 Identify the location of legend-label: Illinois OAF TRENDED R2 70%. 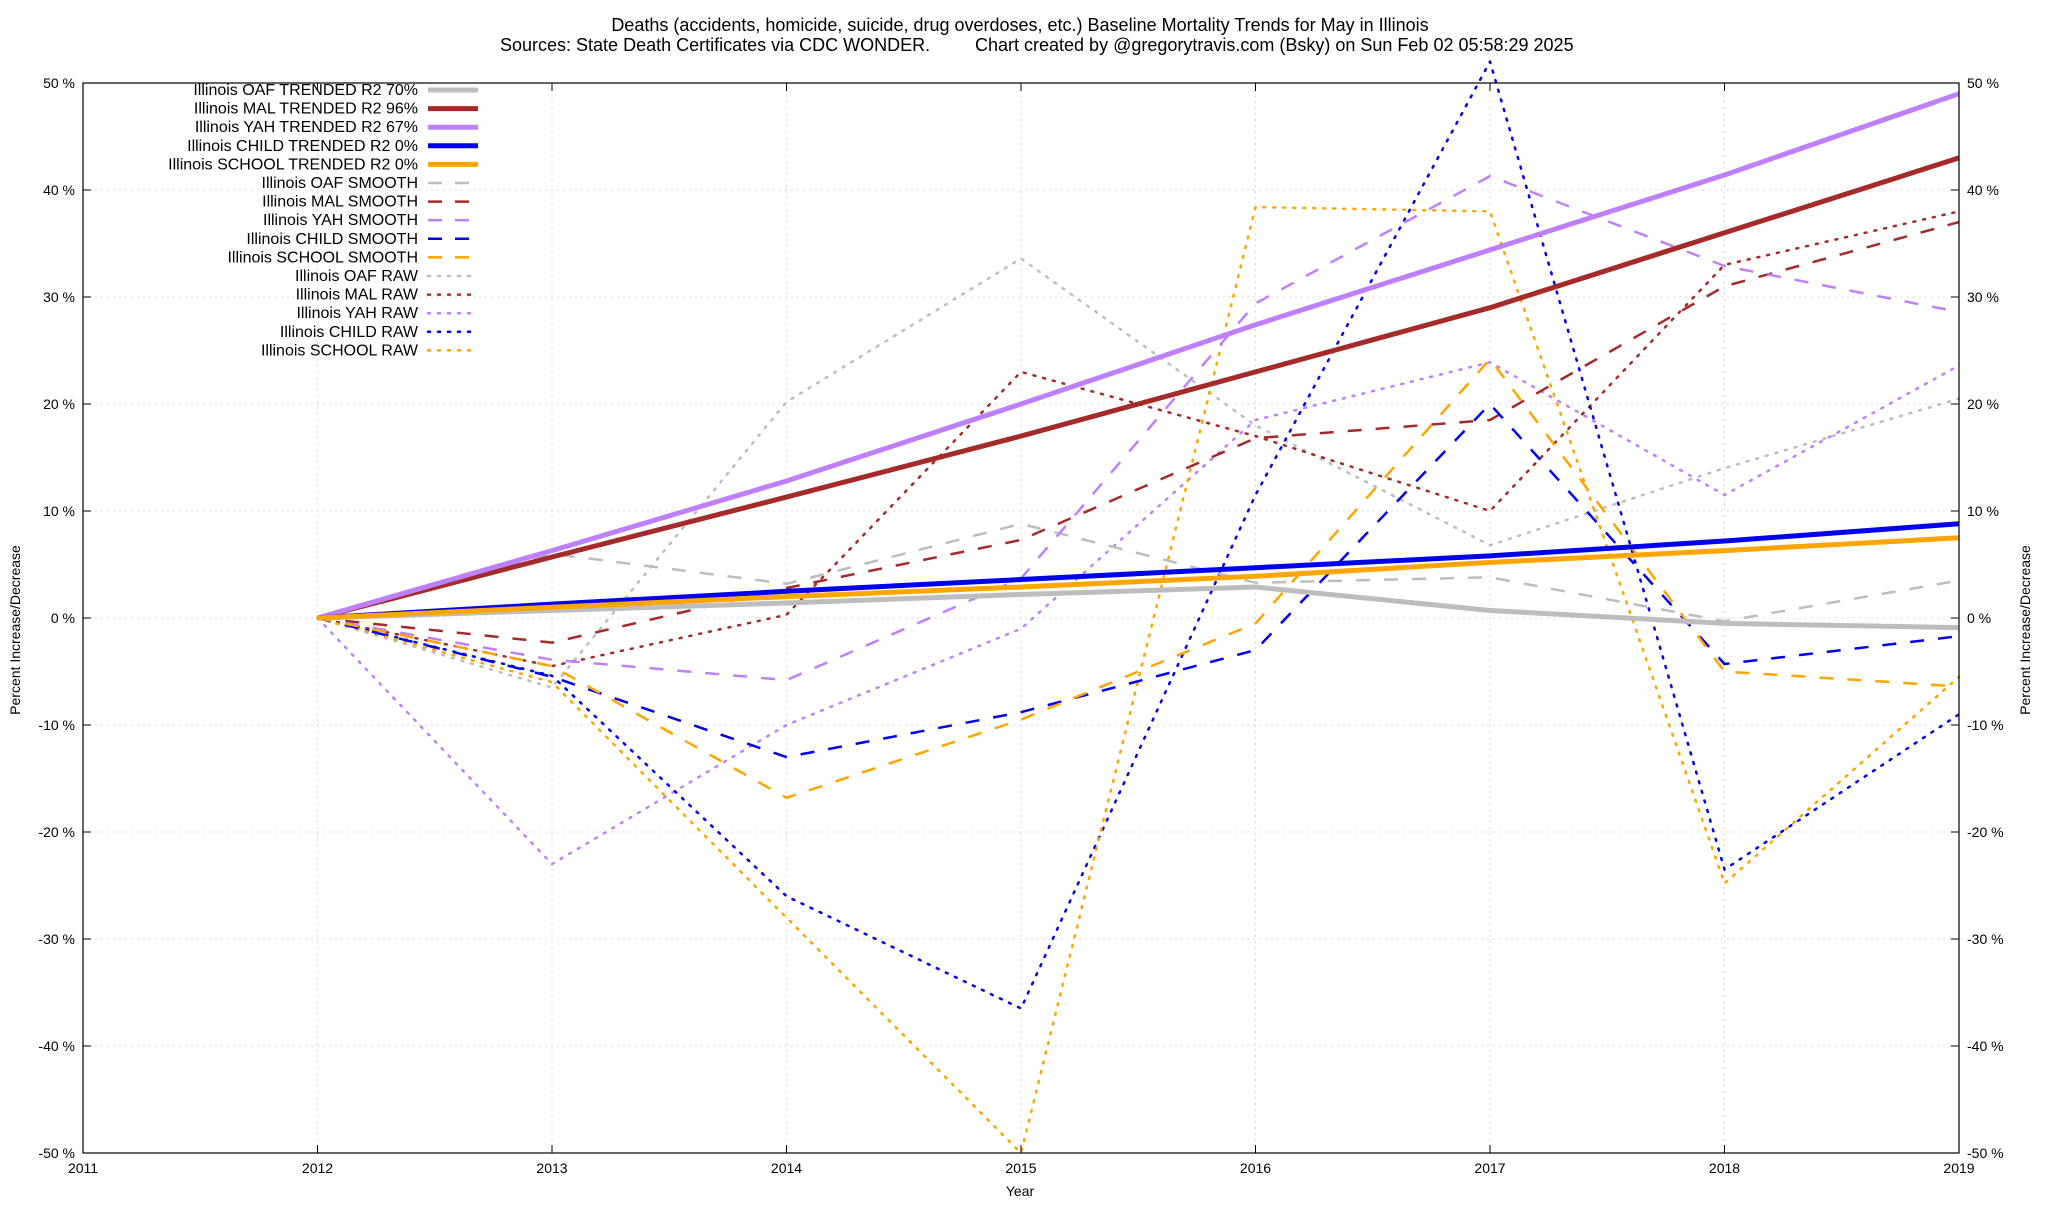
(305, 90).